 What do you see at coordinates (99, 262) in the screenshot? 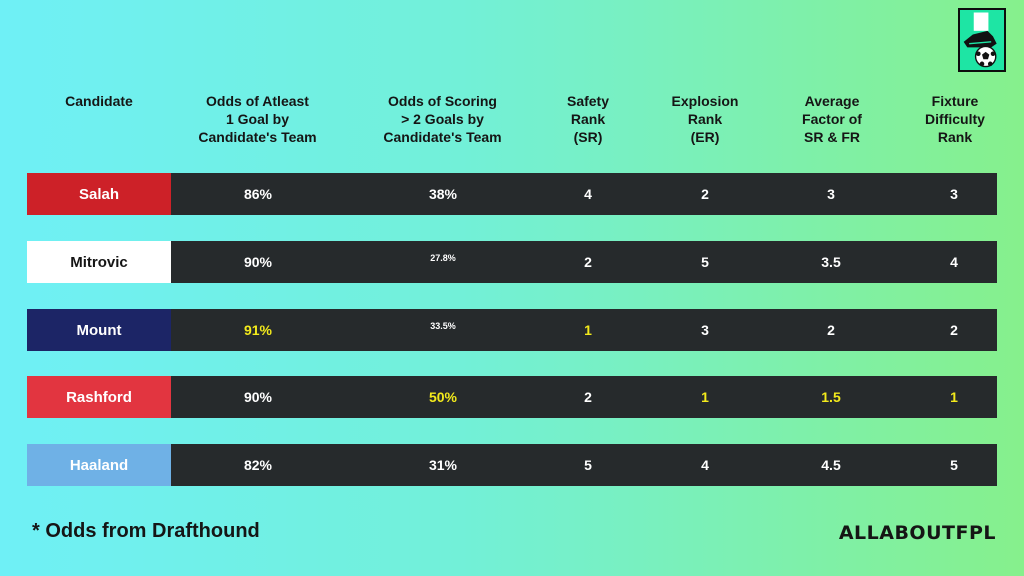
I see `candidate-name: Mitrovic` at bounding box center [99, 262].